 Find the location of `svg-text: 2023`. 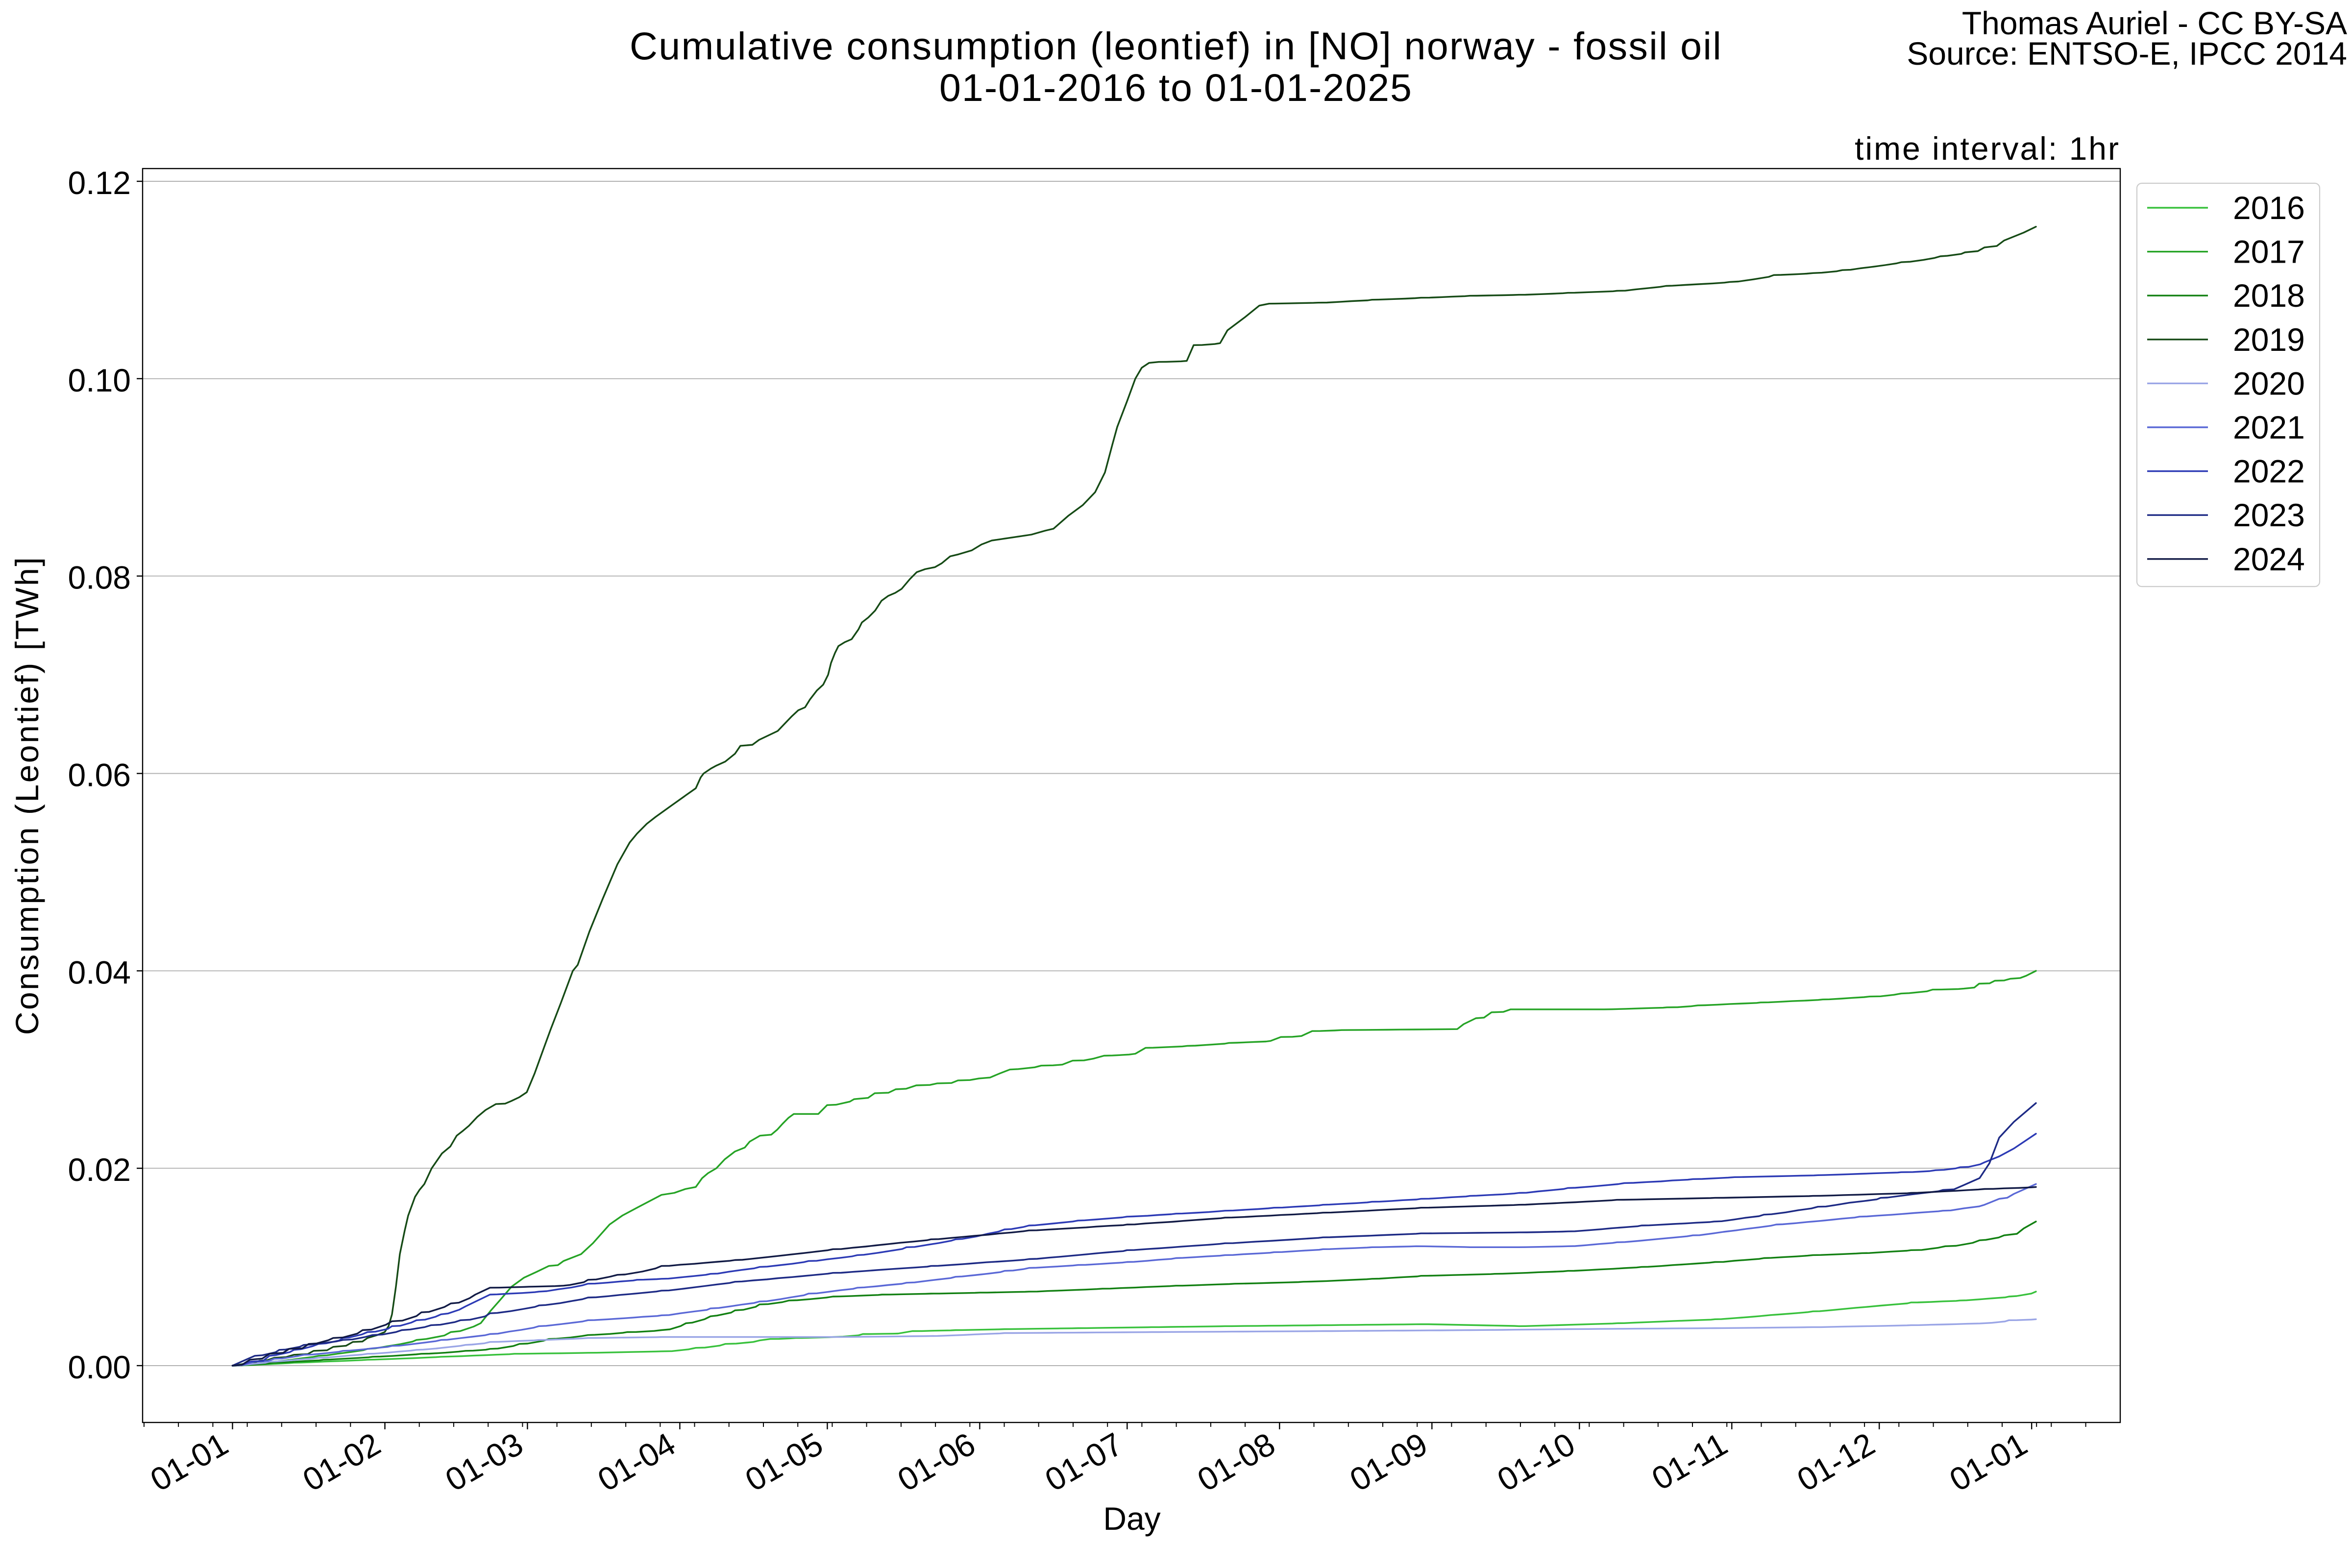

svg-text: 2023 is located at coordinates (2269, 515).